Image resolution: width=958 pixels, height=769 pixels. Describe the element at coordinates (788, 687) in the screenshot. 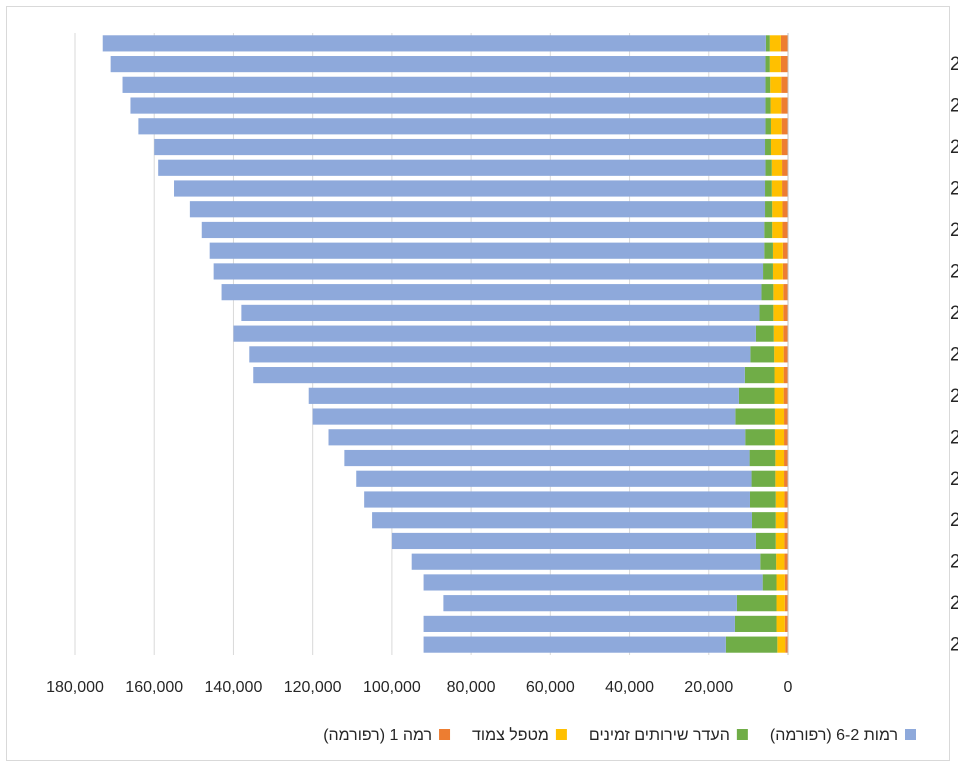

I see `x-tick-label: 0` at that location.